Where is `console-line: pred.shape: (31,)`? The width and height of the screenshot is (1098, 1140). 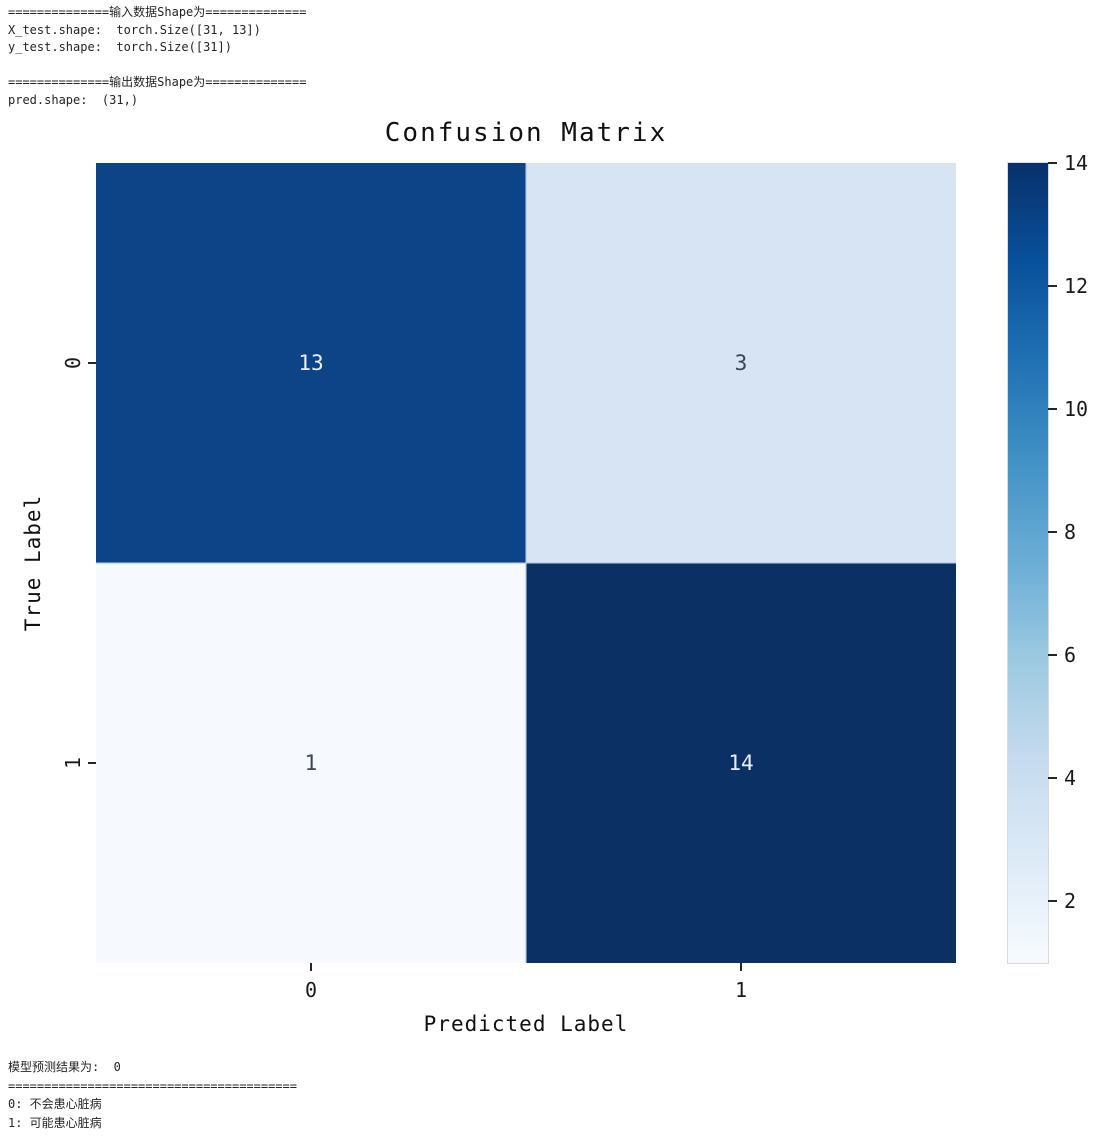 console-line: pred.shape: (31,) is located at coordinates (73, 99).